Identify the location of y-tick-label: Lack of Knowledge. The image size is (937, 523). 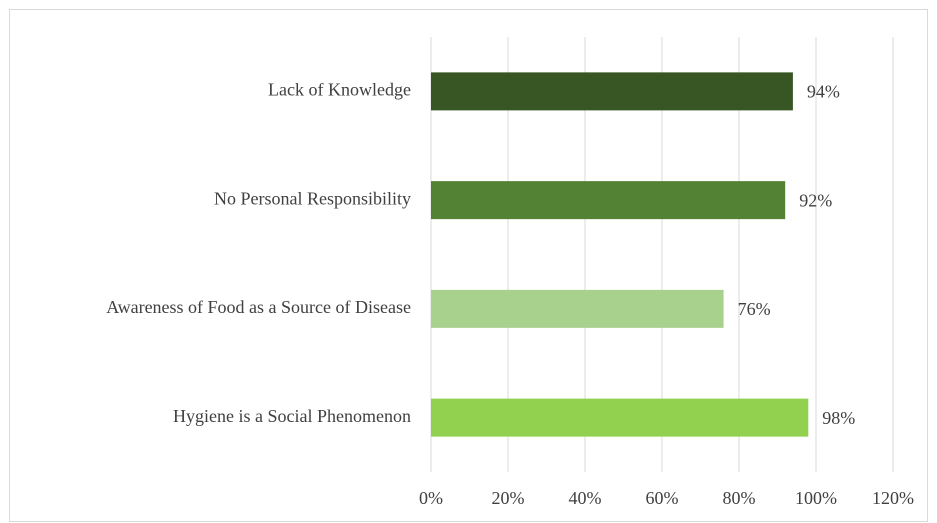
(339, 90).